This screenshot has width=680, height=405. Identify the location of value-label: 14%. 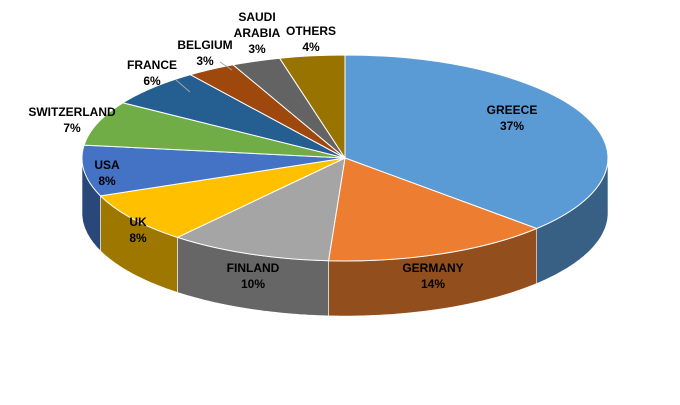
(433, 284).